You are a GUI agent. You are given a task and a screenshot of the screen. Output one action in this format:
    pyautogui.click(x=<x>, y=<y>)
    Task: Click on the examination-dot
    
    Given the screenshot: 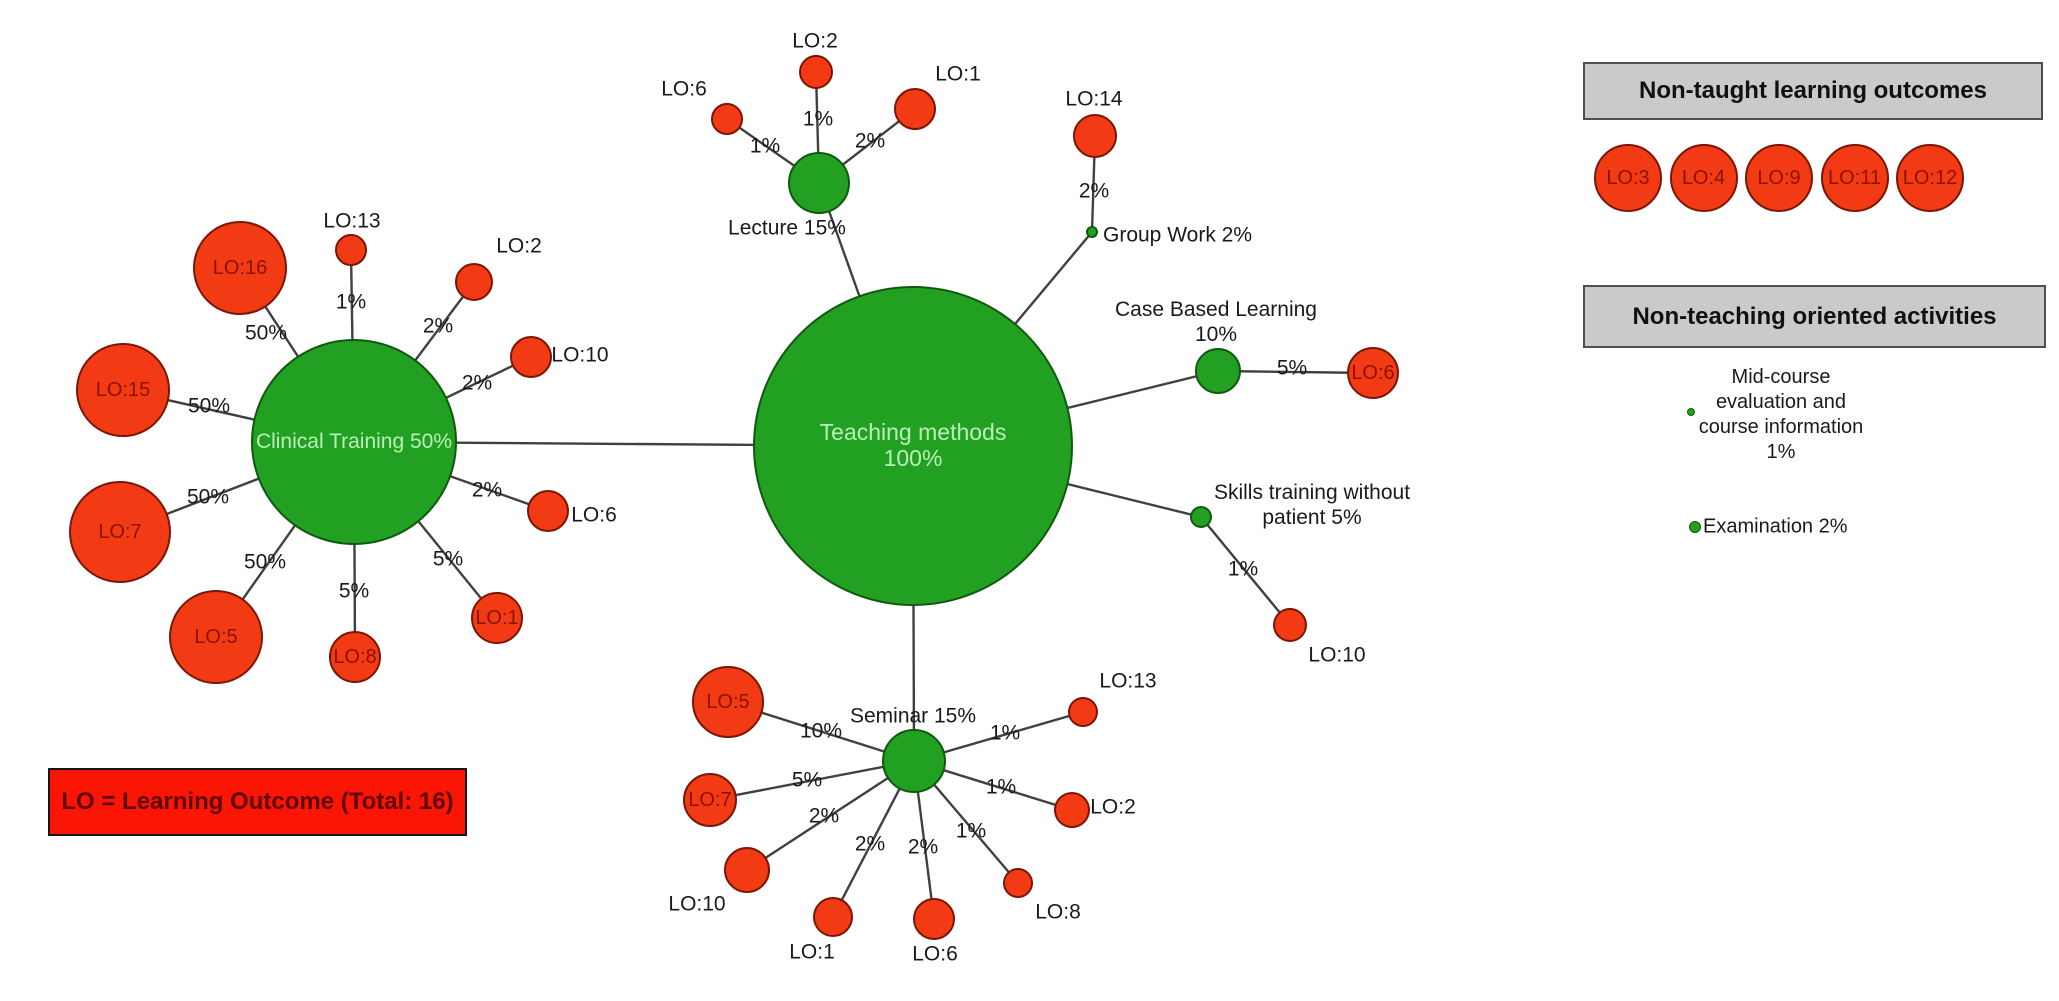 What is the action you would take?
    pyautogui.click(x=1695, y=527)
    